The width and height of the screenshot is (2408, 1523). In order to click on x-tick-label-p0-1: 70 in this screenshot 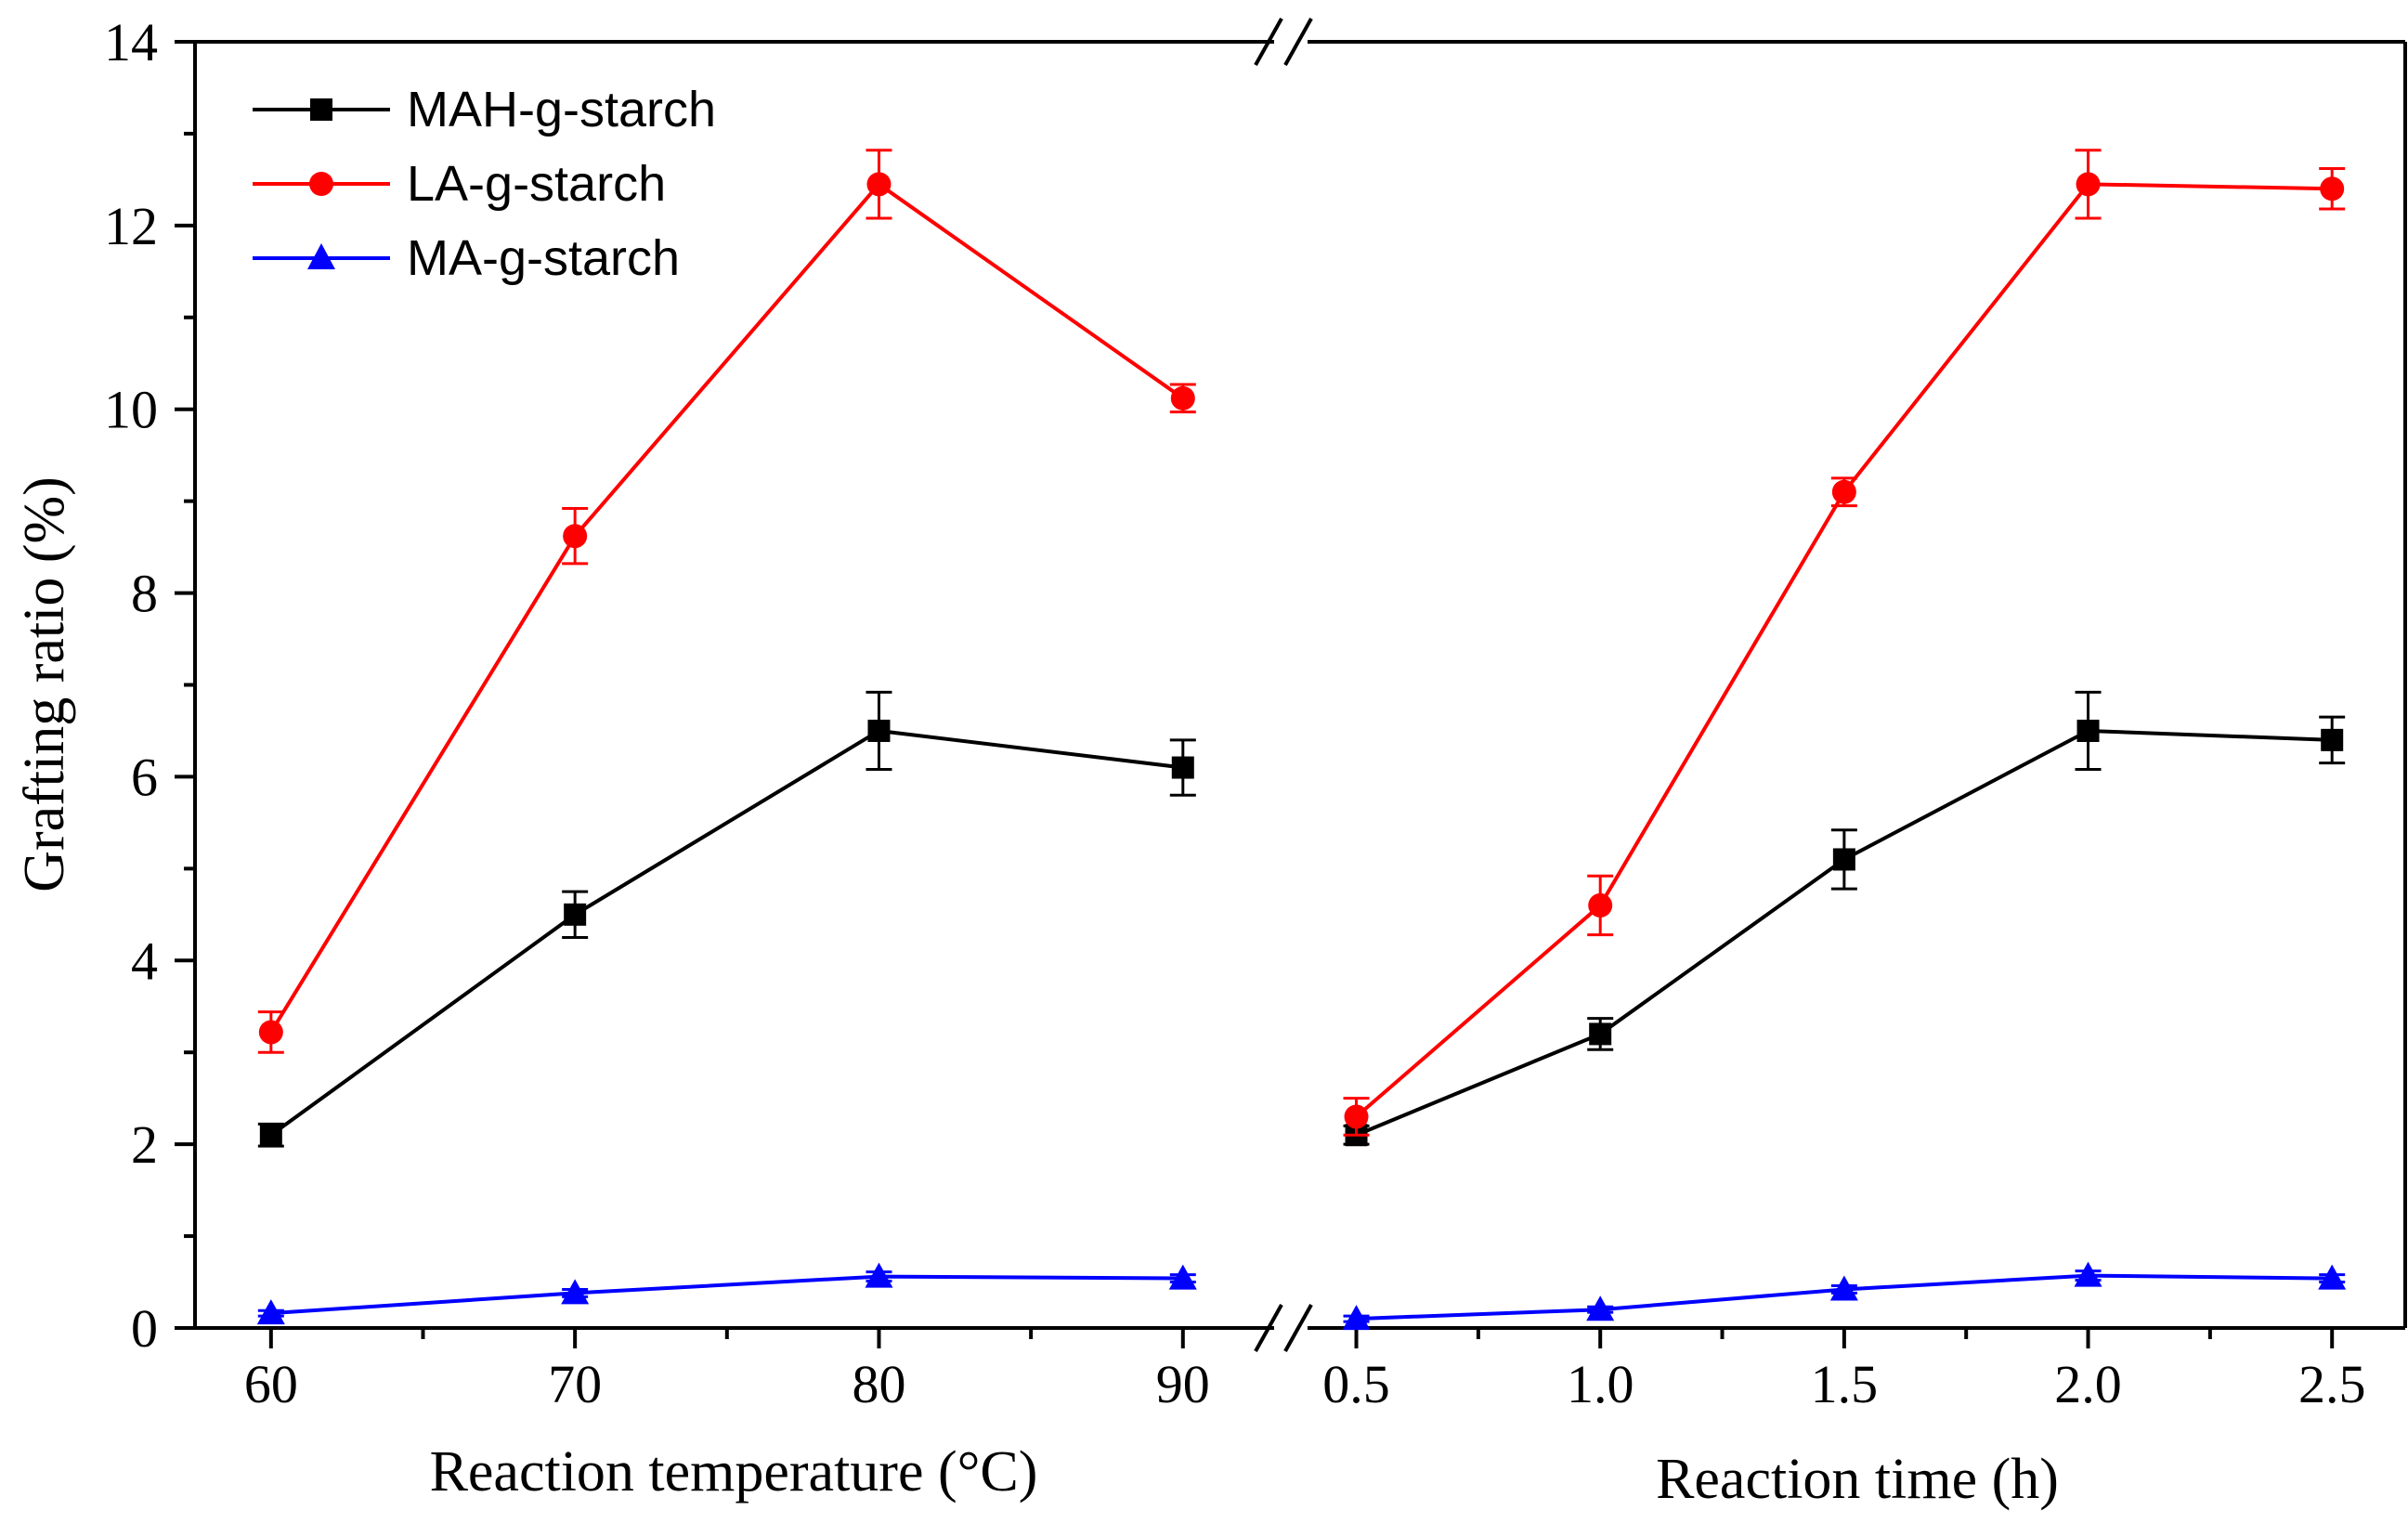, I will do `click(575, 1384)`.